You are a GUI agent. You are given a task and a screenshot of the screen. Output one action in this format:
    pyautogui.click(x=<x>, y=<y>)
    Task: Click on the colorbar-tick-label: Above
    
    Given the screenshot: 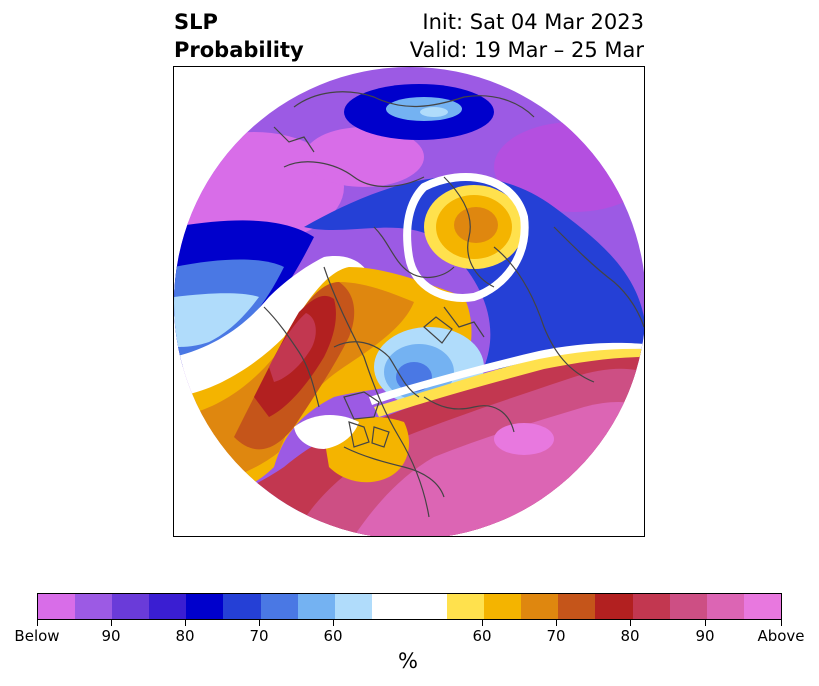 What is the action you would take?
    pyautogui.click(x=781, y=636)
    